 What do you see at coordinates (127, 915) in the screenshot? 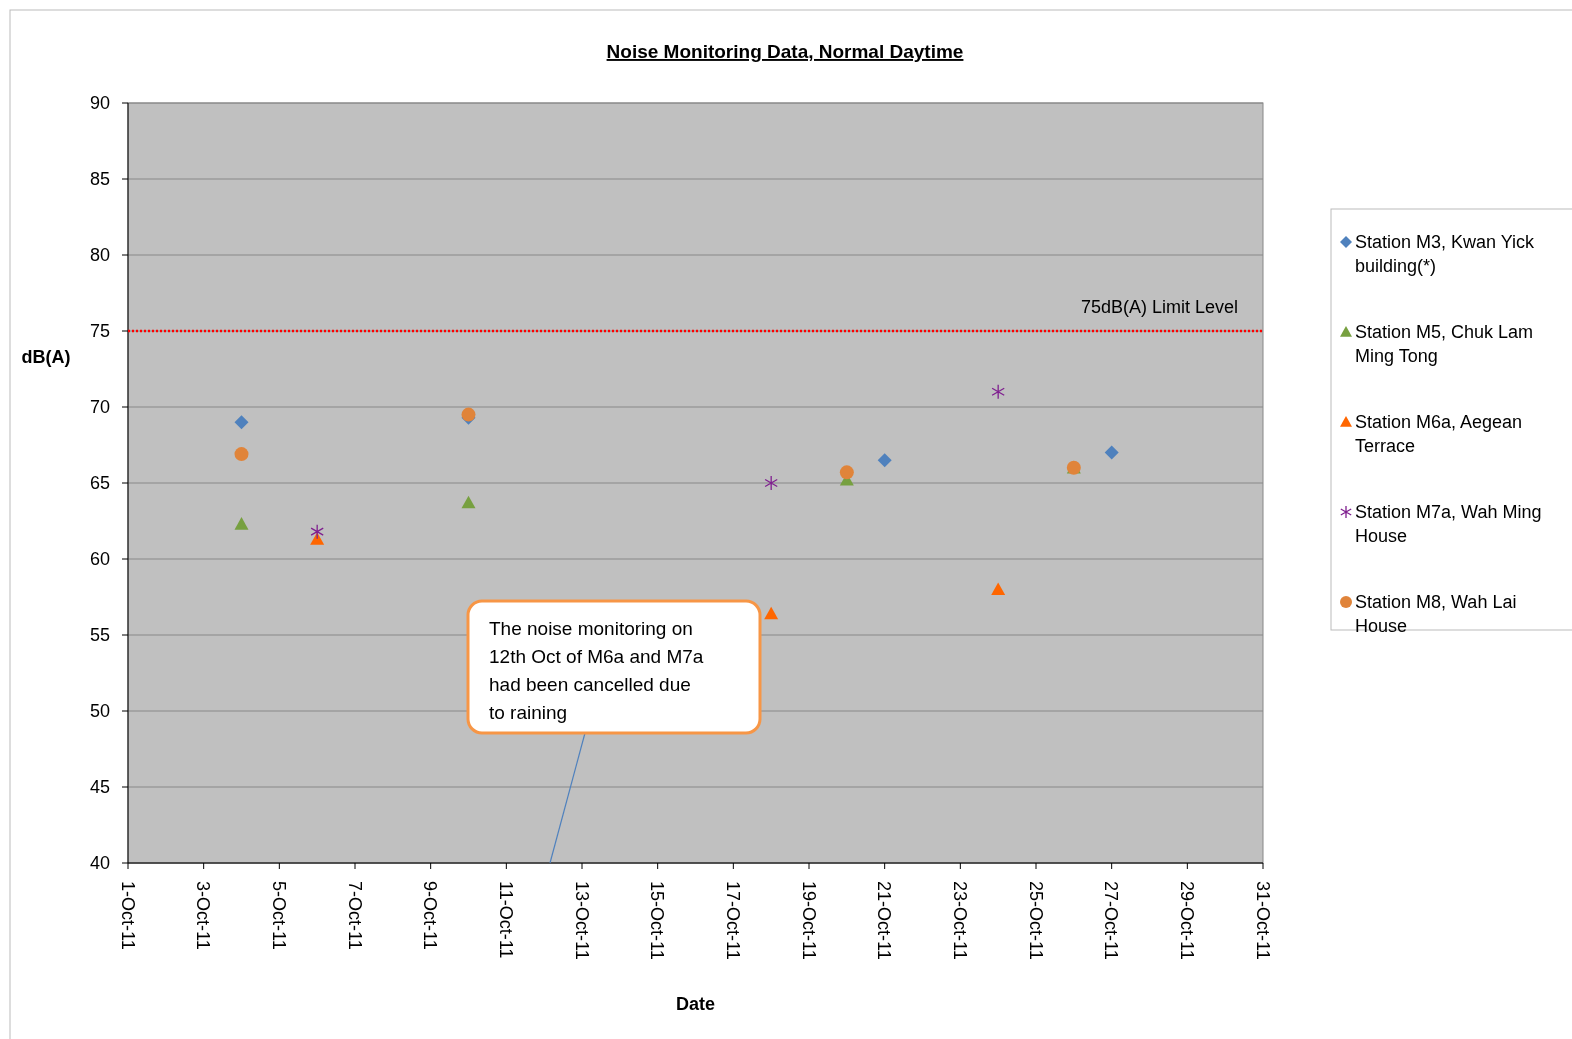
I see `x-tick-label: 1-Oct-11` at bounding box center [127, 915].